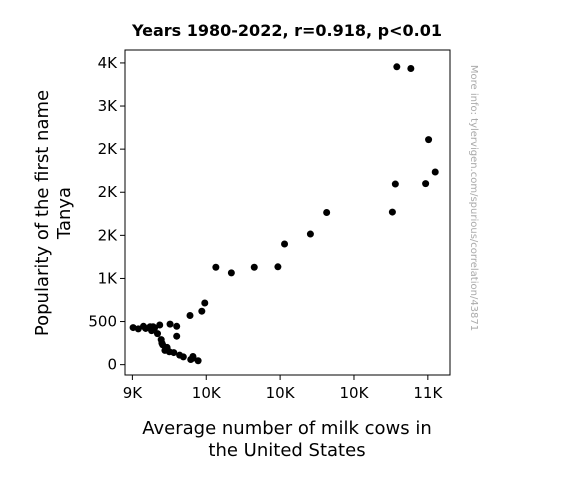 The height and width of the screenshot is (500, 575). Describe the element at coordinates (108, 63) in the screenshot. I see `y-tick-label: 4K` at that location.